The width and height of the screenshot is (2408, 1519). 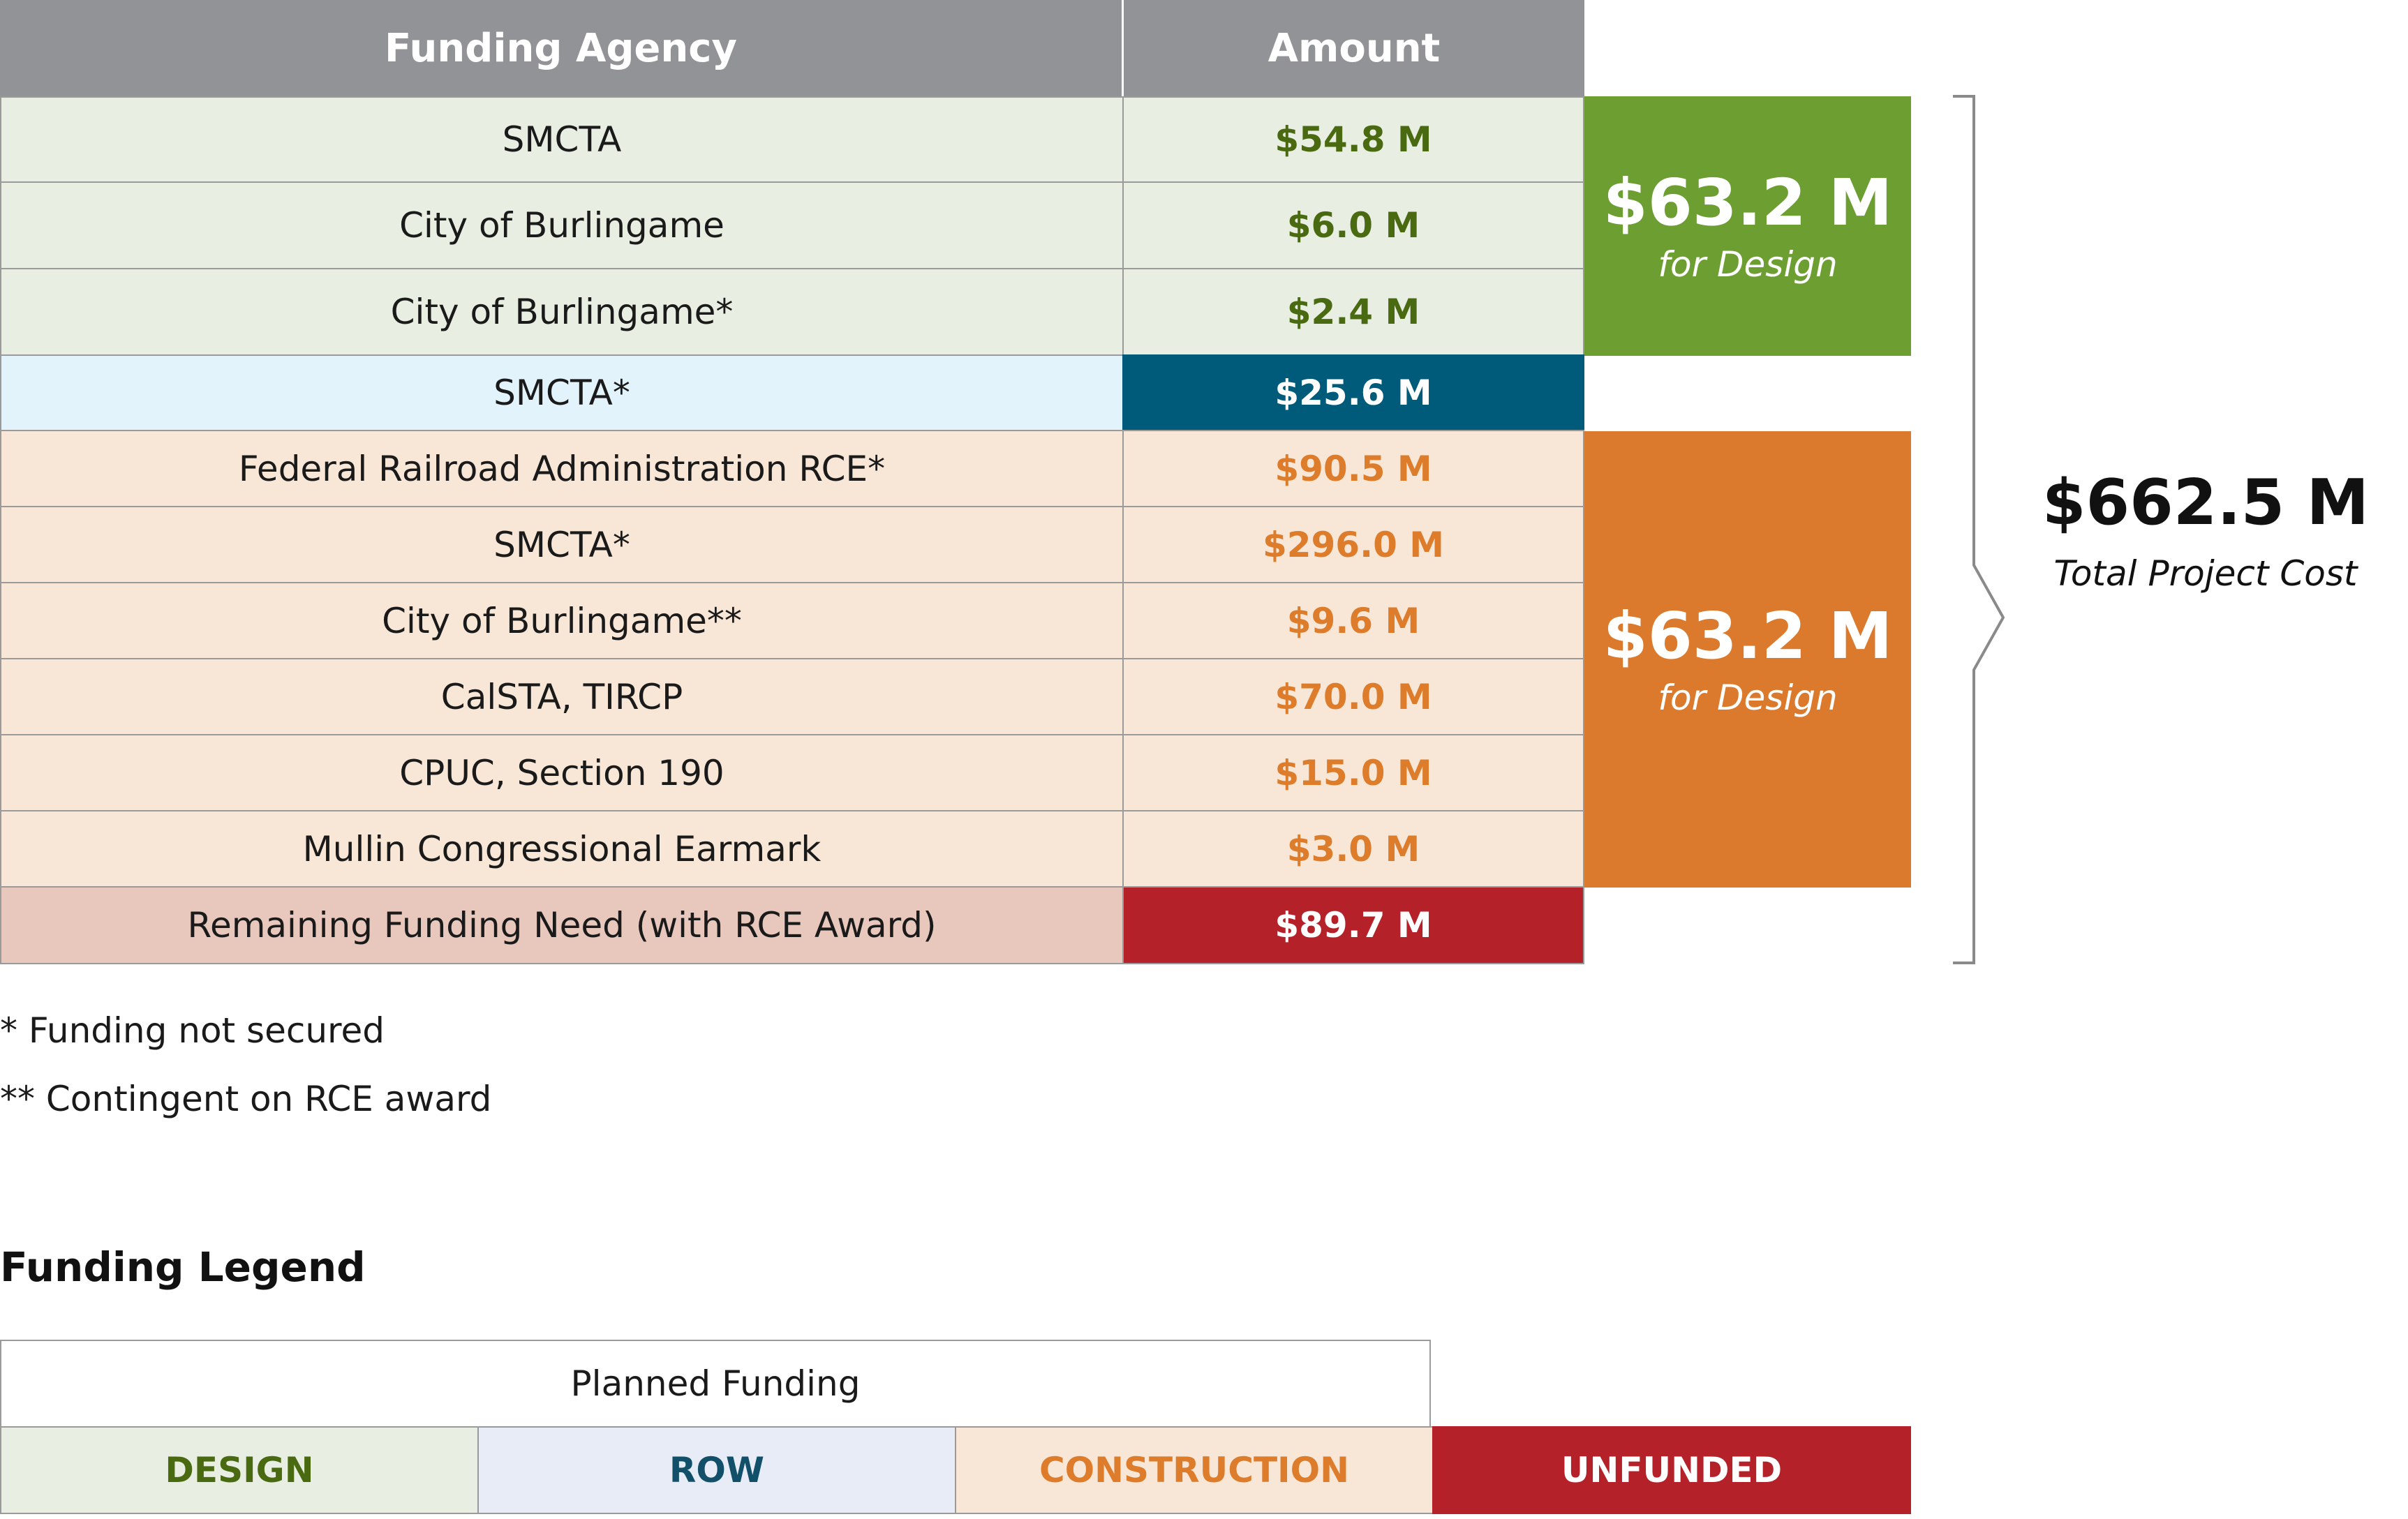 What do you see at coordinates (562, 225) in the screenshot?
I see `table-row-agency: City of Burlingame` at bounding box center [562, 225].